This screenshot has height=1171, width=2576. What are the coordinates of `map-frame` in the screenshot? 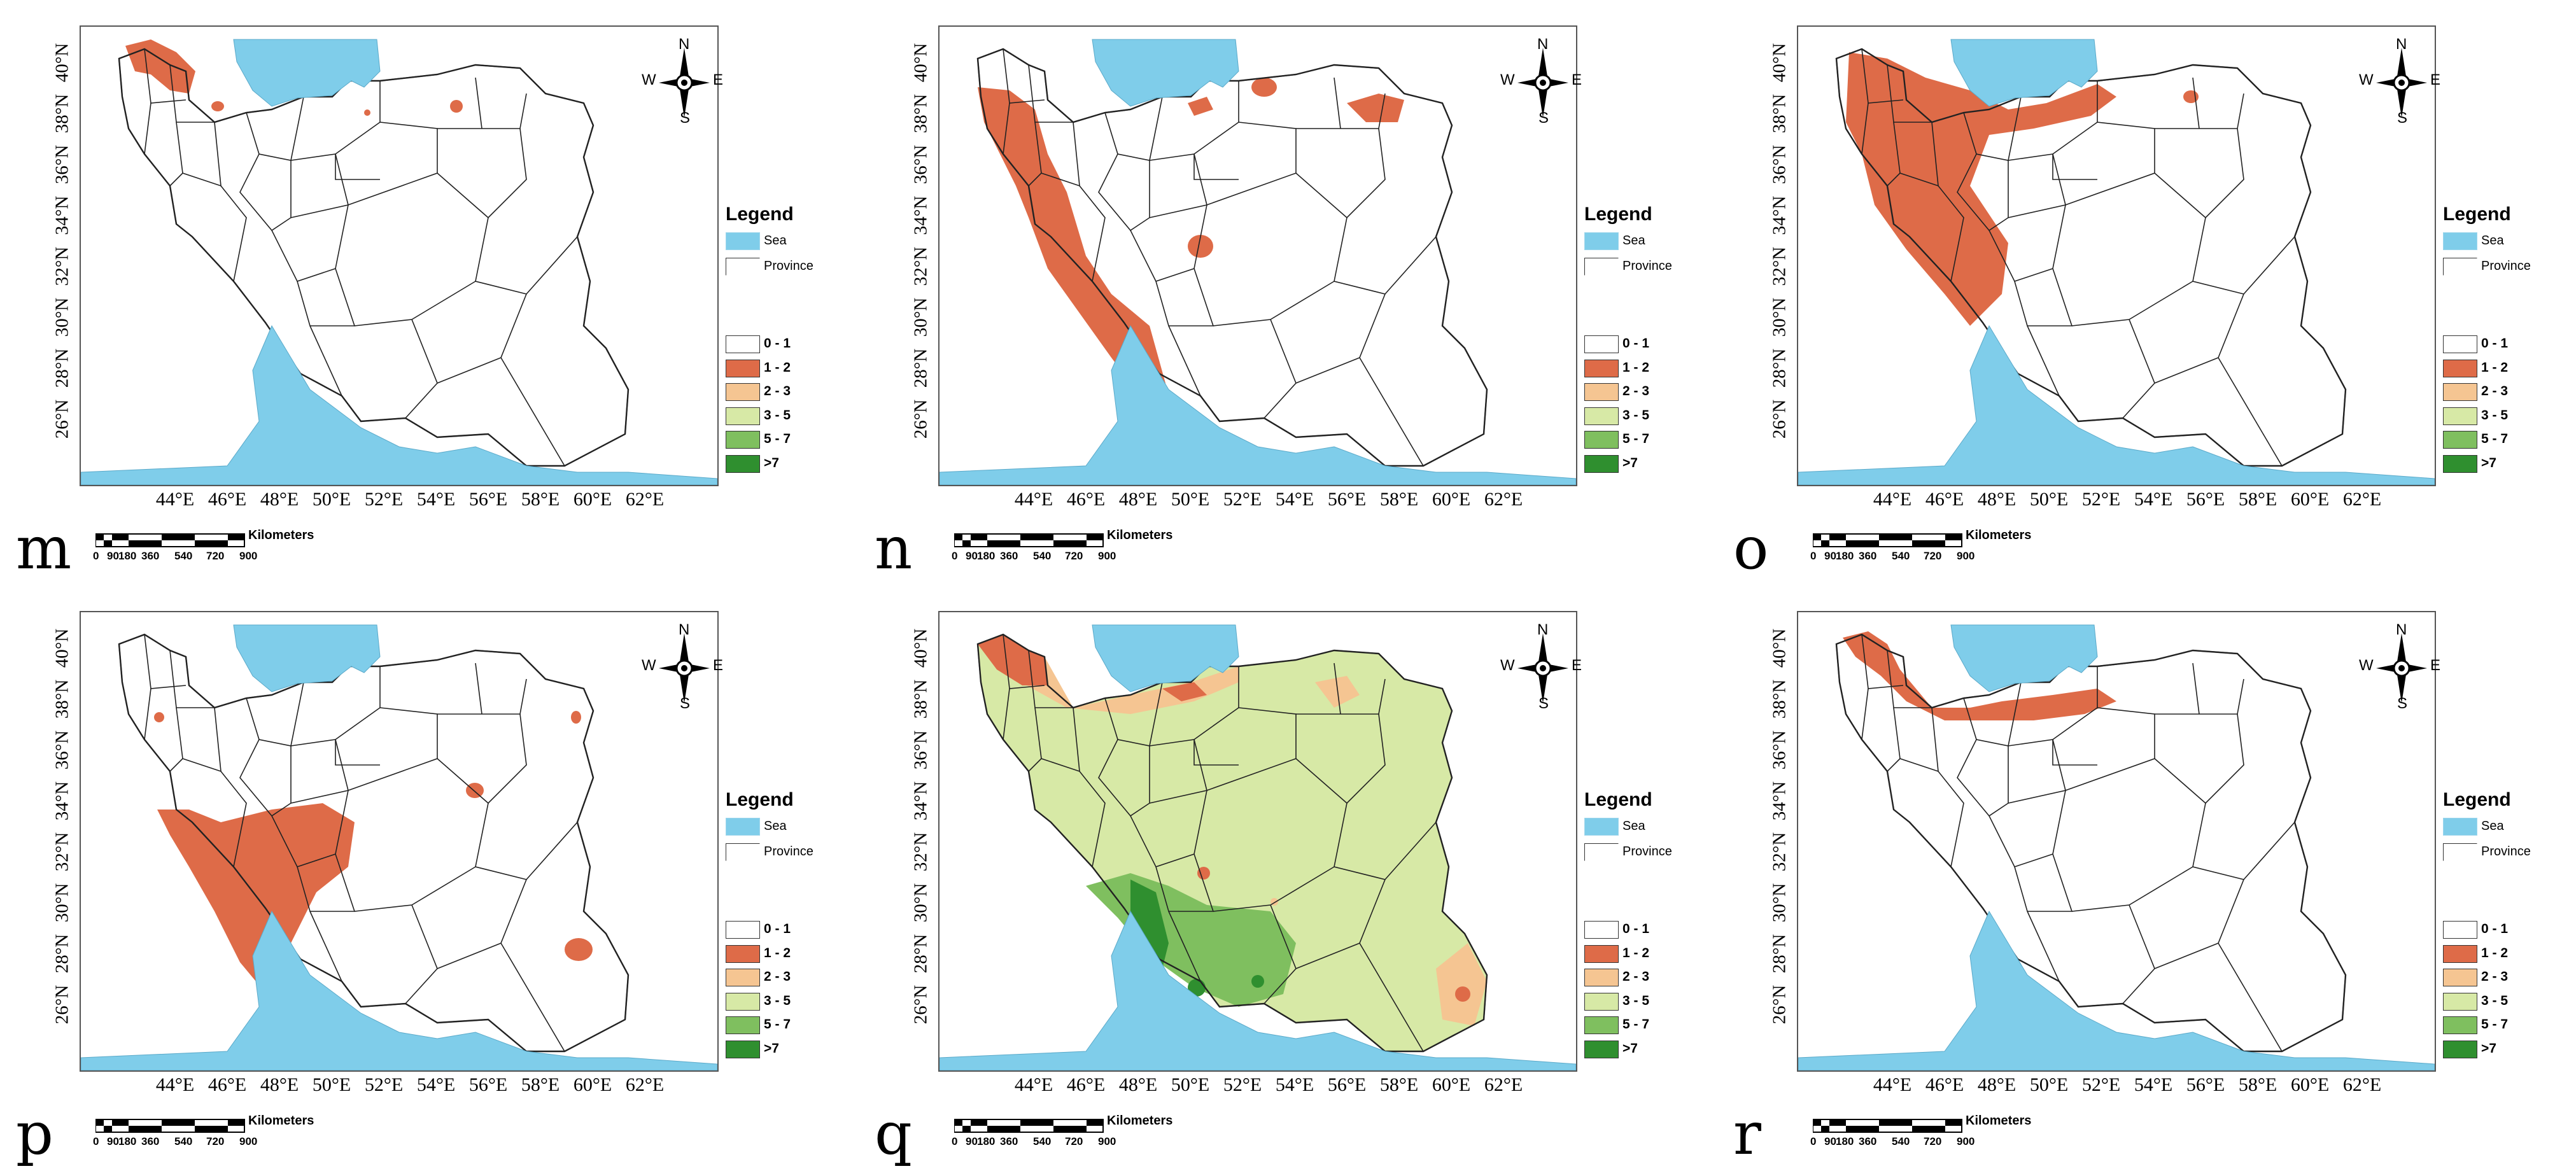 It's located at (400, 256).